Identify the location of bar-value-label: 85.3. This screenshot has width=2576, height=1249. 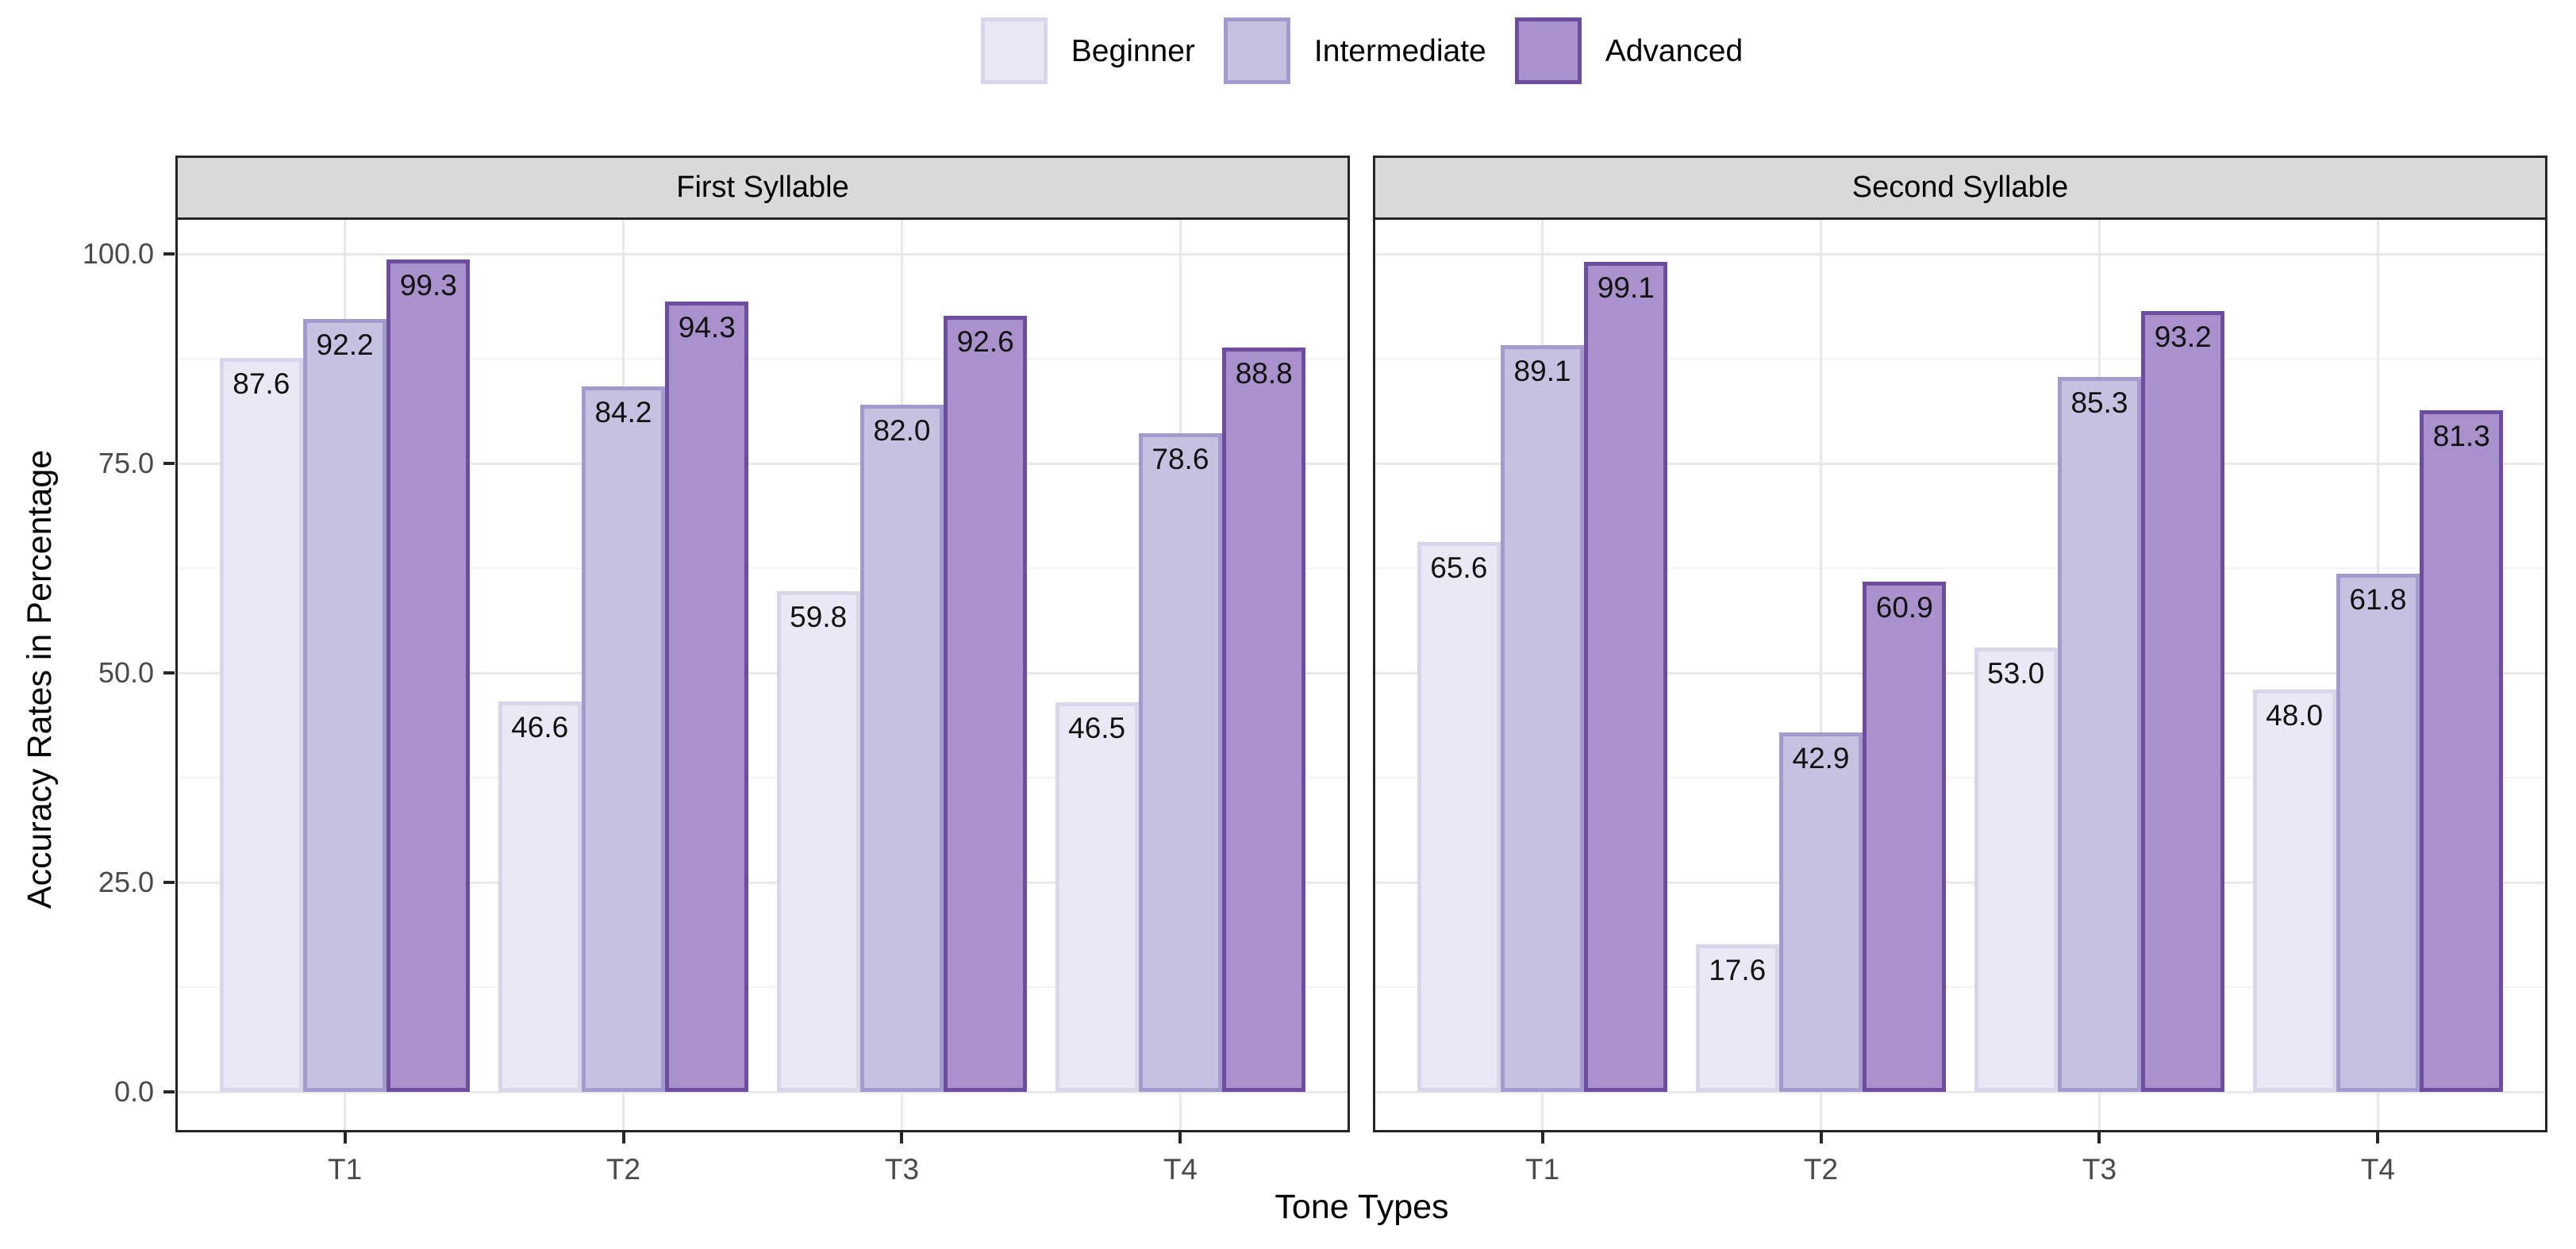
(2099, 403).